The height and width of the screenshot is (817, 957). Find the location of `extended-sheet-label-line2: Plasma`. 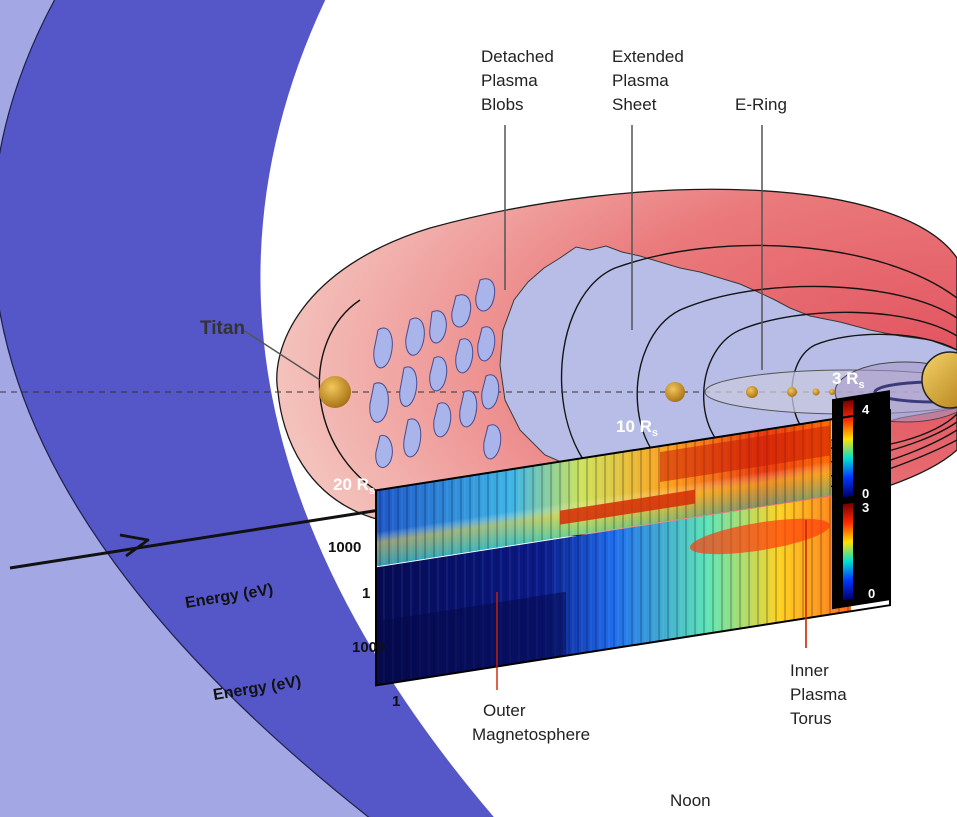

extended-sheet-label-line2: Plasma is located at coordinates (640, 80).